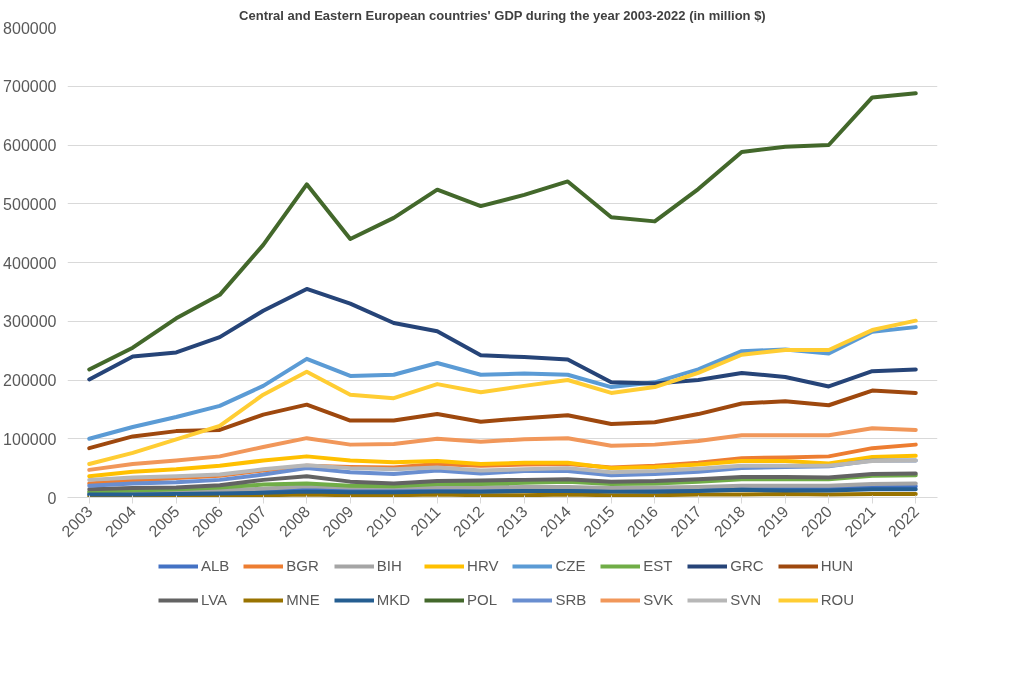 This screenshot has width=1016, height=697. I want to click on legend-label: HRV, so click(483, 565).